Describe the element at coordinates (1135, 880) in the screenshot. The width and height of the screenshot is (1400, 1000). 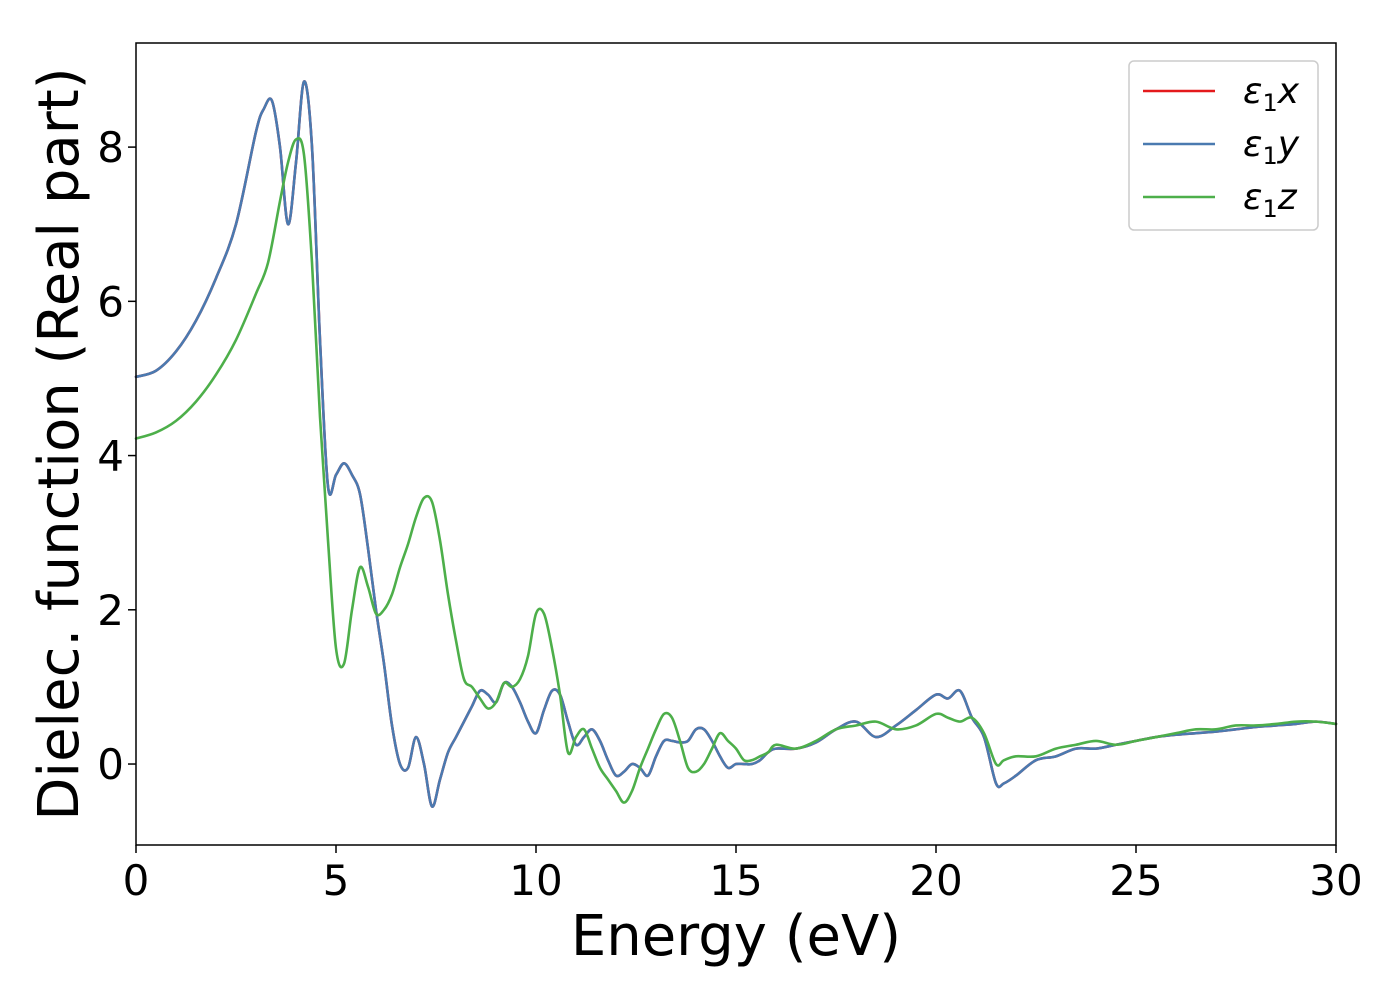
I see `x-tick-label: 25` at that location.